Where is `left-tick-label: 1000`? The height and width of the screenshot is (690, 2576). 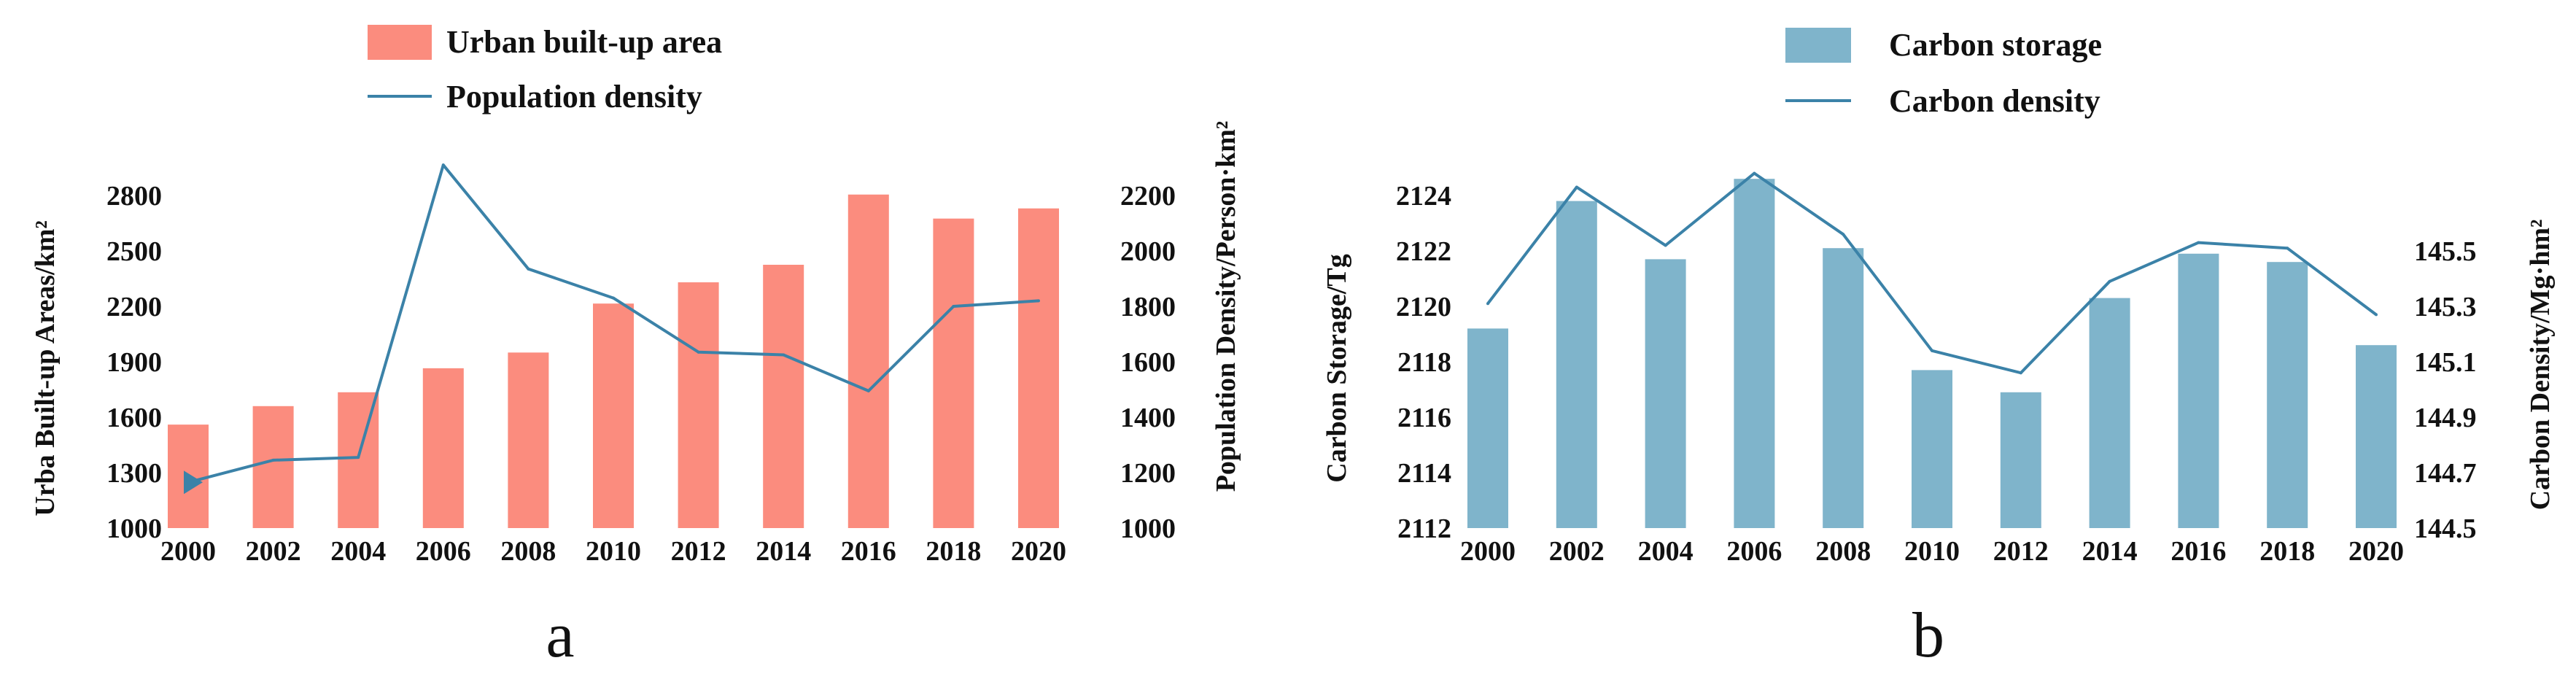
left-tick-label: 1000 is located at coordinates (134, 528).